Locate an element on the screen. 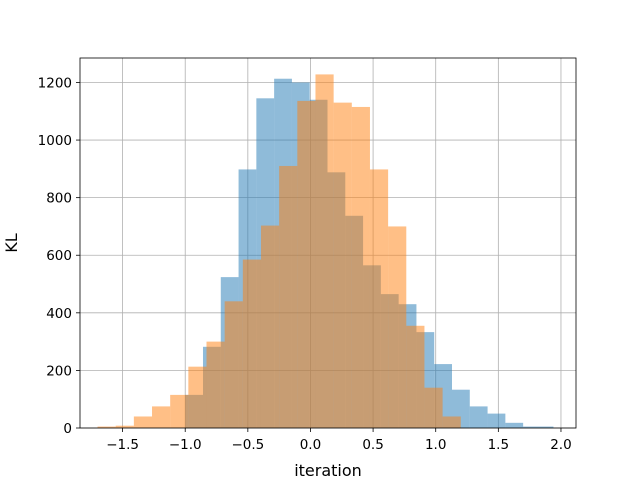 The image size is (640, 480). y-tick-label-4: 800 is located at coordinates (59, 199).